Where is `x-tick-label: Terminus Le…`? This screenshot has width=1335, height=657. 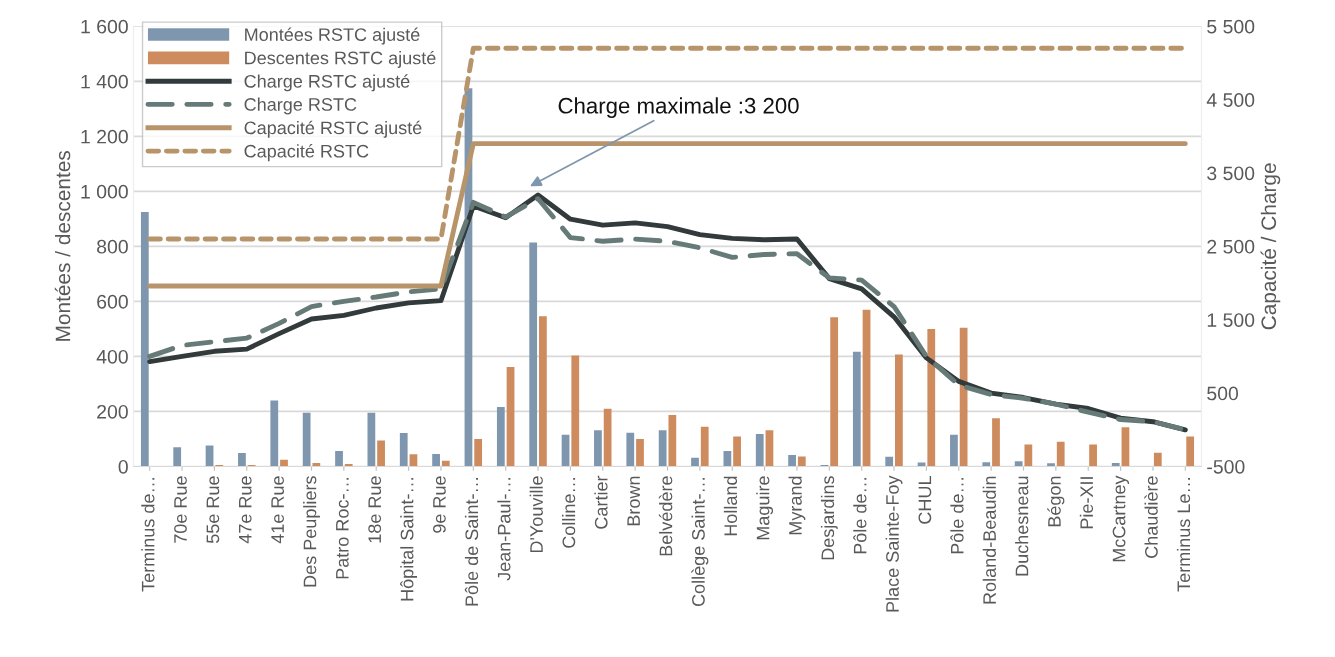 x-tick-label: Terminus Le… is located at coordinates (1183, 534).